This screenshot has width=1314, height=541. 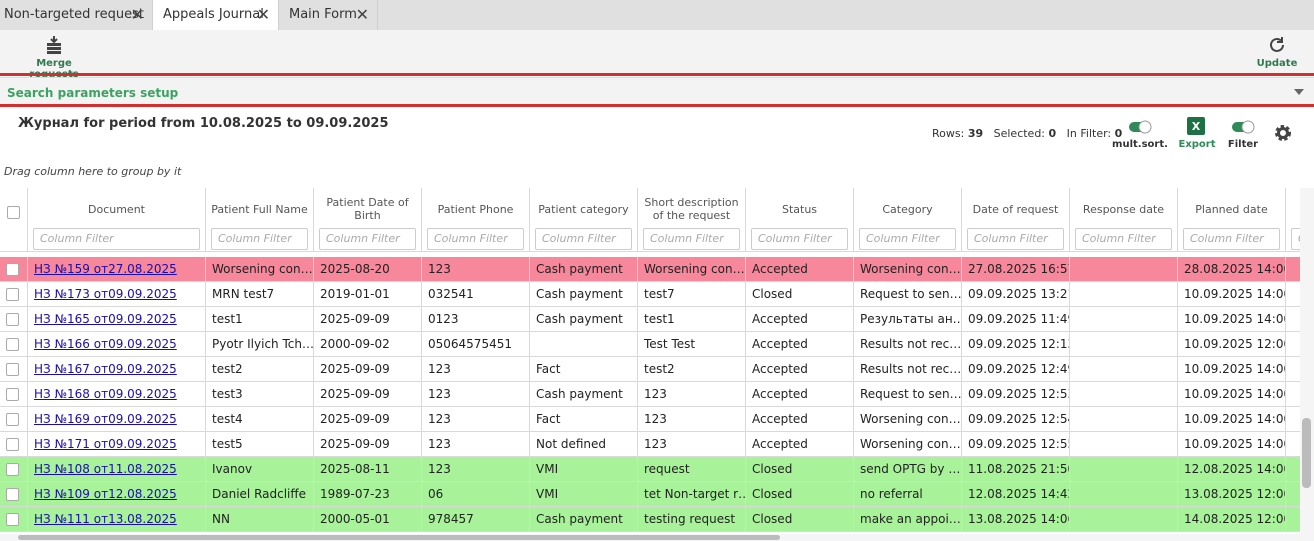 I want to click on document-link: НЗ №171 от09.09.2025, so click(x=105, y=444).